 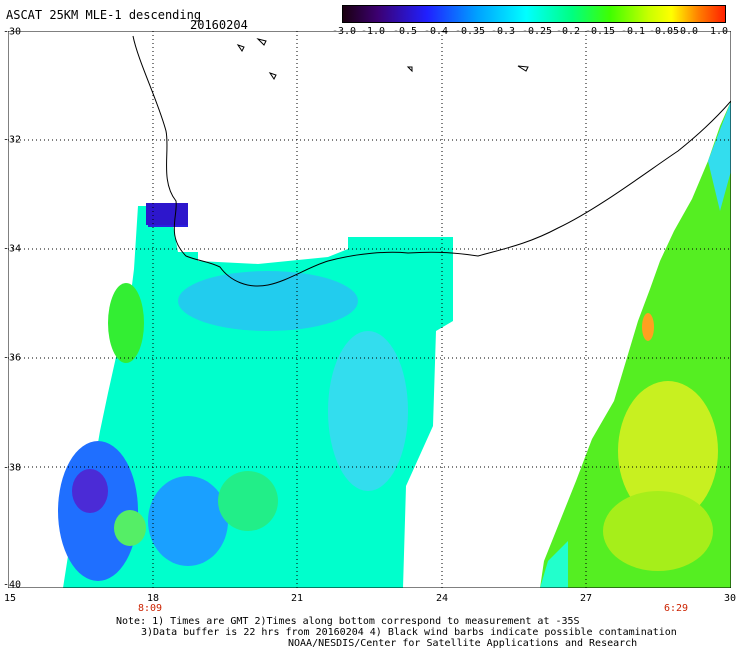 What do you see at coordinates (104, 15) in the screenshot?
I see `map-title: ASCAT 25KM MLE-1 descending` at bounding box center [104, 15].